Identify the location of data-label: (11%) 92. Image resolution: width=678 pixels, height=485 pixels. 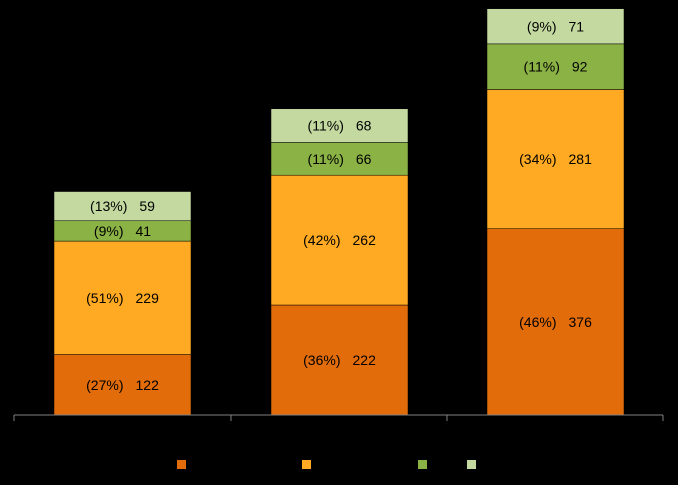
(556, 67).